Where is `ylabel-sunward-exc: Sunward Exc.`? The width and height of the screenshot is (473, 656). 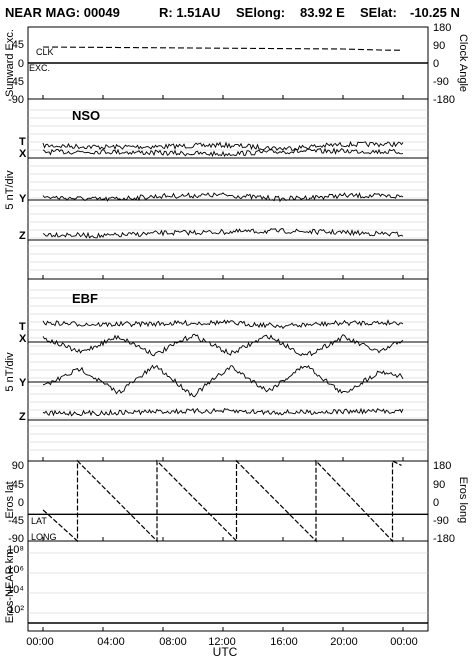
ylabel-sunward-exc: Sunward Exc. is located at coordinates (10, 63).